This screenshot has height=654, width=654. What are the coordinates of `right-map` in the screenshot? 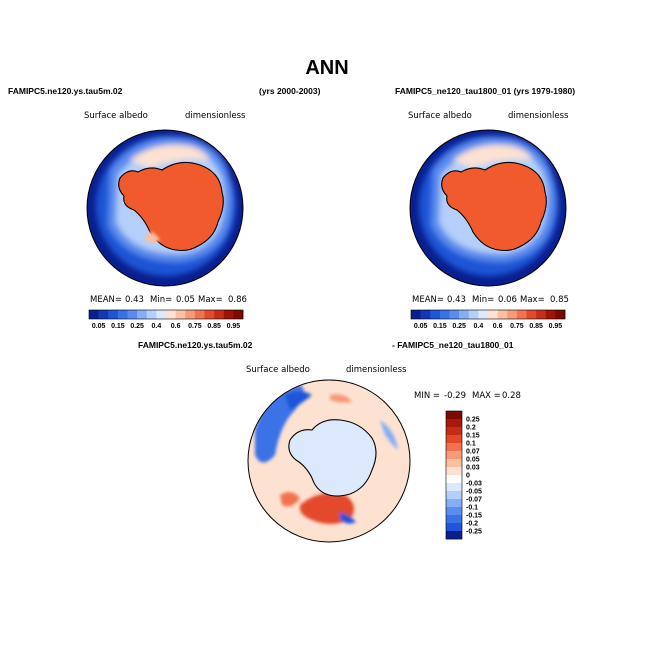 It's located at (488, 208).